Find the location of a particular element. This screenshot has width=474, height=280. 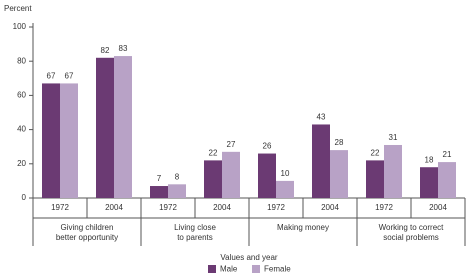

y-tick-label: 0 is located at coordinates (24, 197).